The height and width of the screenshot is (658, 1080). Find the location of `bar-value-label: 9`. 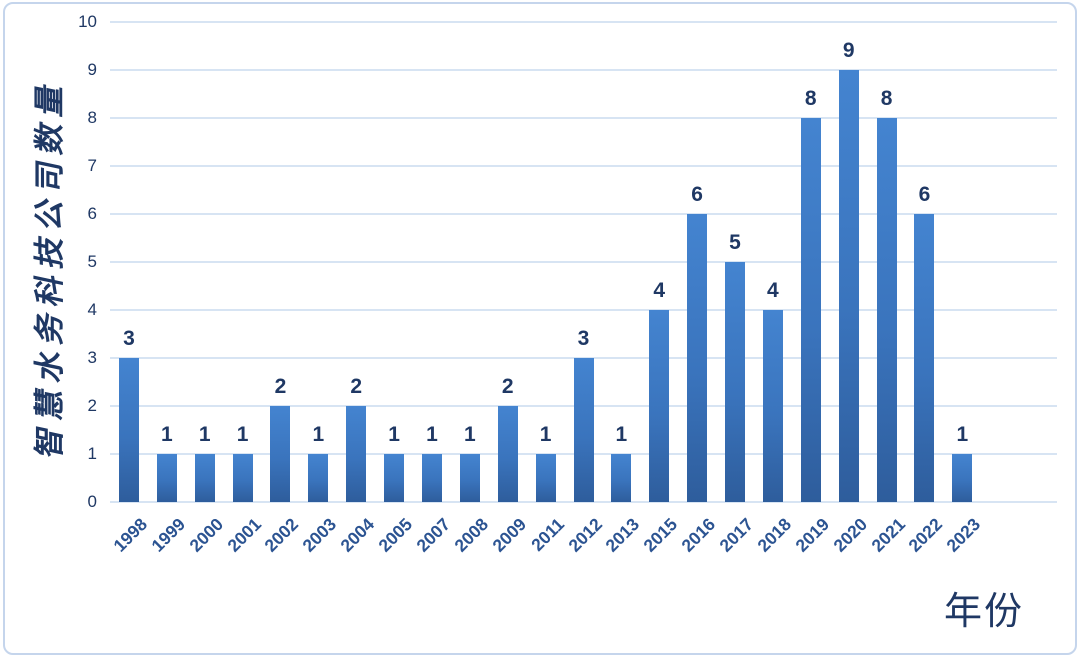

bar-value-label: 9 is located at coordinates (848, 50).